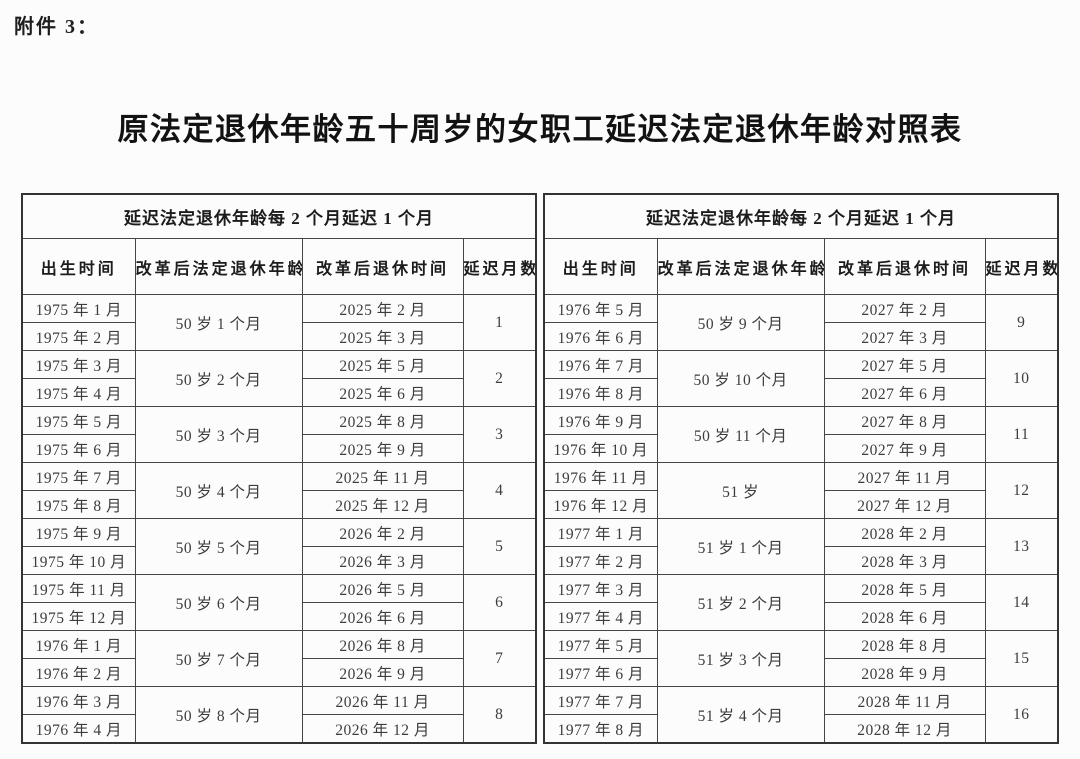 Image resolution: width=1080 pixels, height=759 pixels. Describe the element at coordinates (740, 658) in the screenshot. I see `reform-age-cell: 51 岁 3 个月` at that location.